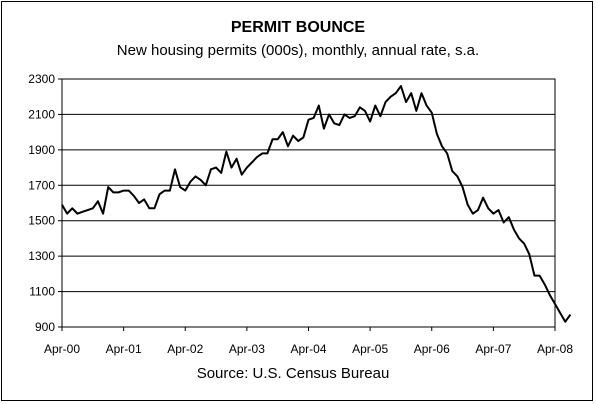  Describe the element at coordinates (41, 150) in the screenshot. I see `y-tick-label: 1900` at that location.